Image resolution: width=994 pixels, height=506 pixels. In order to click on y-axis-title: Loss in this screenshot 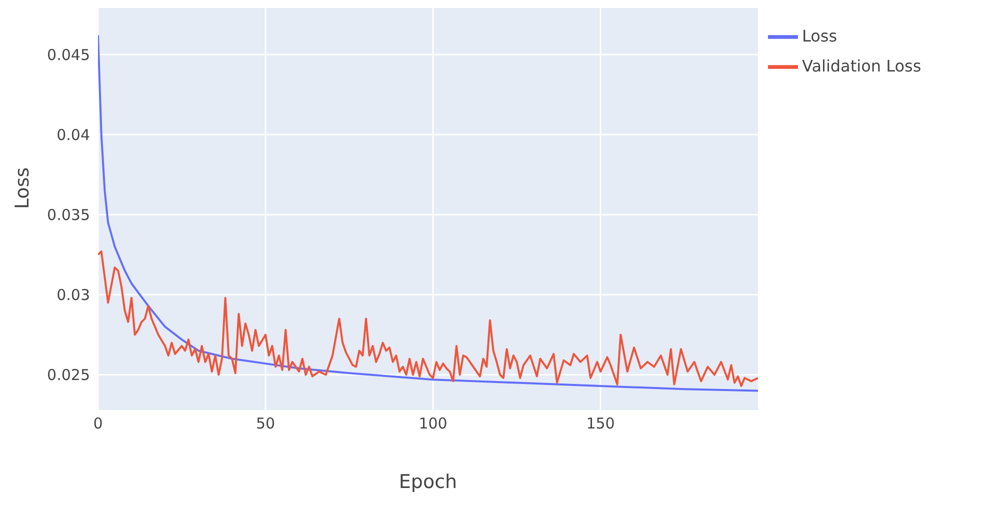, I will do `click(23, 188)`.